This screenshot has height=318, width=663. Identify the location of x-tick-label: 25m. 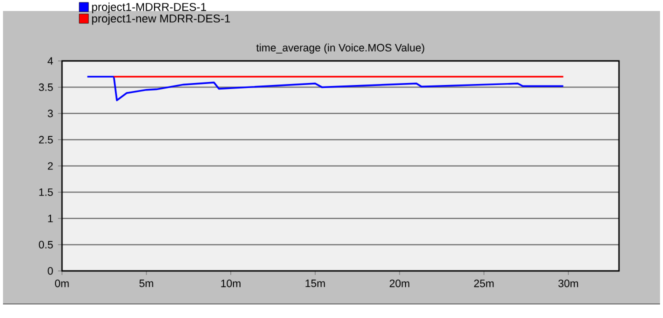
(484, 284).